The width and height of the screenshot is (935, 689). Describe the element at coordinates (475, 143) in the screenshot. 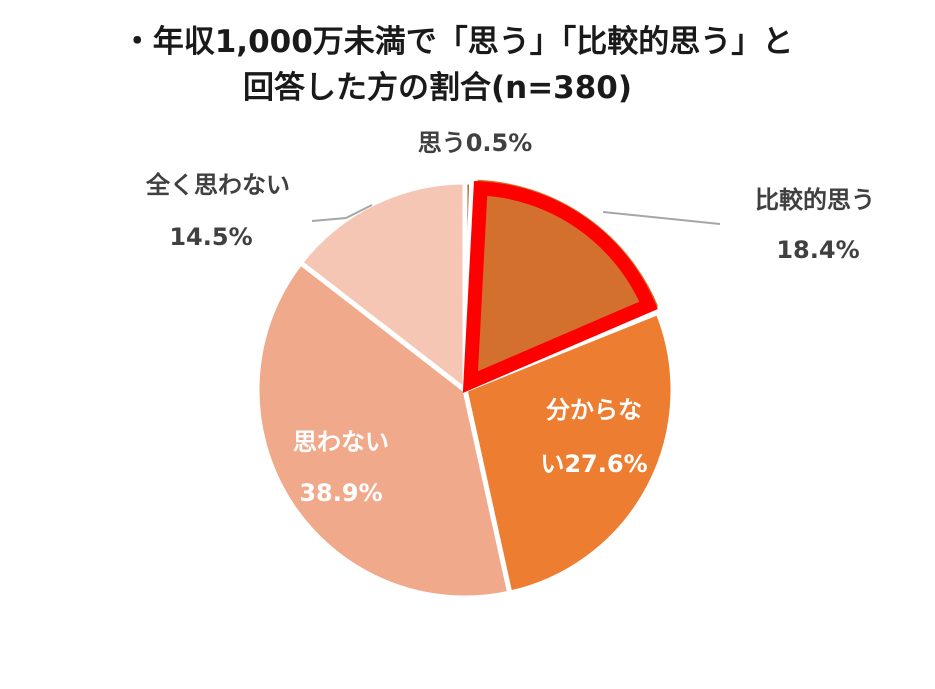

I see `slice-label-omou: 思う0.5%` at that location.